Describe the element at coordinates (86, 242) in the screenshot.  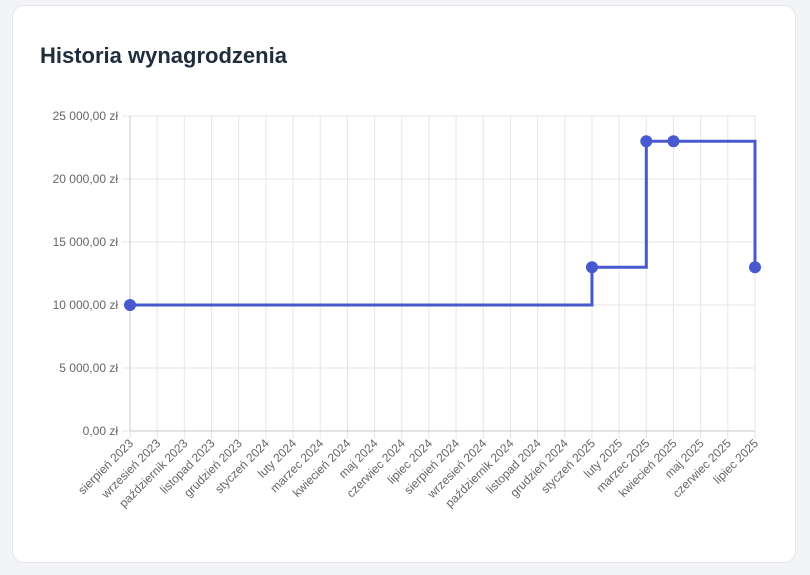
I see `y-tick-label: 15 000,00 zł` at that location.